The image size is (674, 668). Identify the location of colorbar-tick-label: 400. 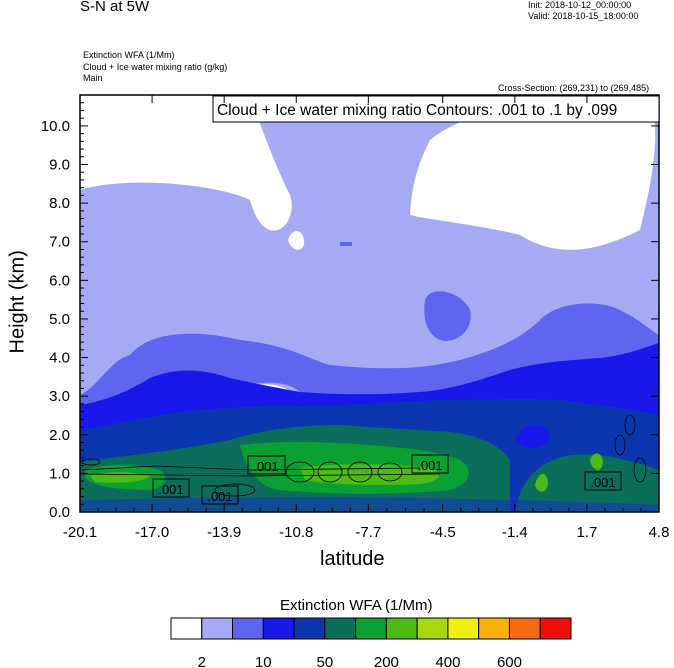
(447, 661).